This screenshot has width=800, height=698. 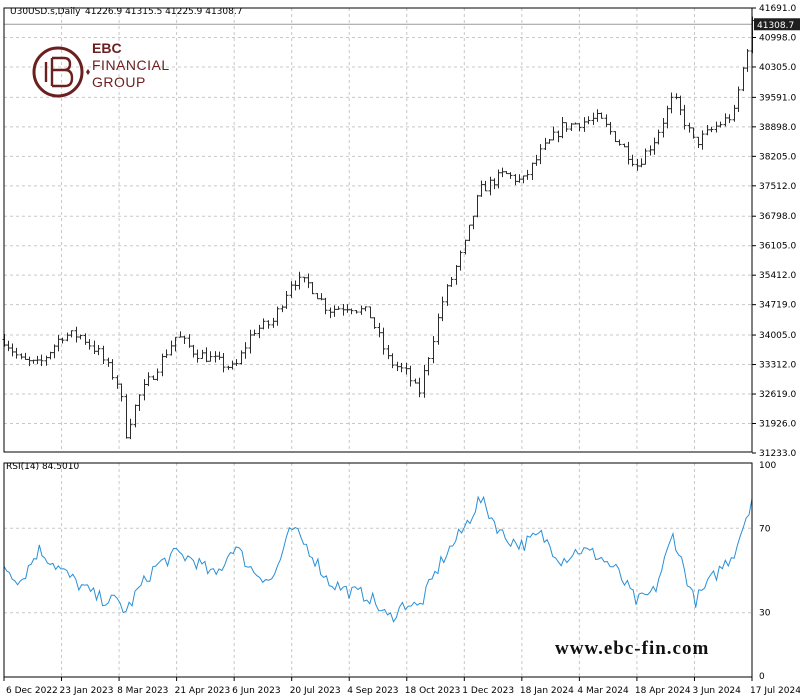 What do you see at coordinates (115, 72) in the screenshot?
I see `ebc-logo: EBC FINANCIAL GROUP` at bounding box center [115, 72].